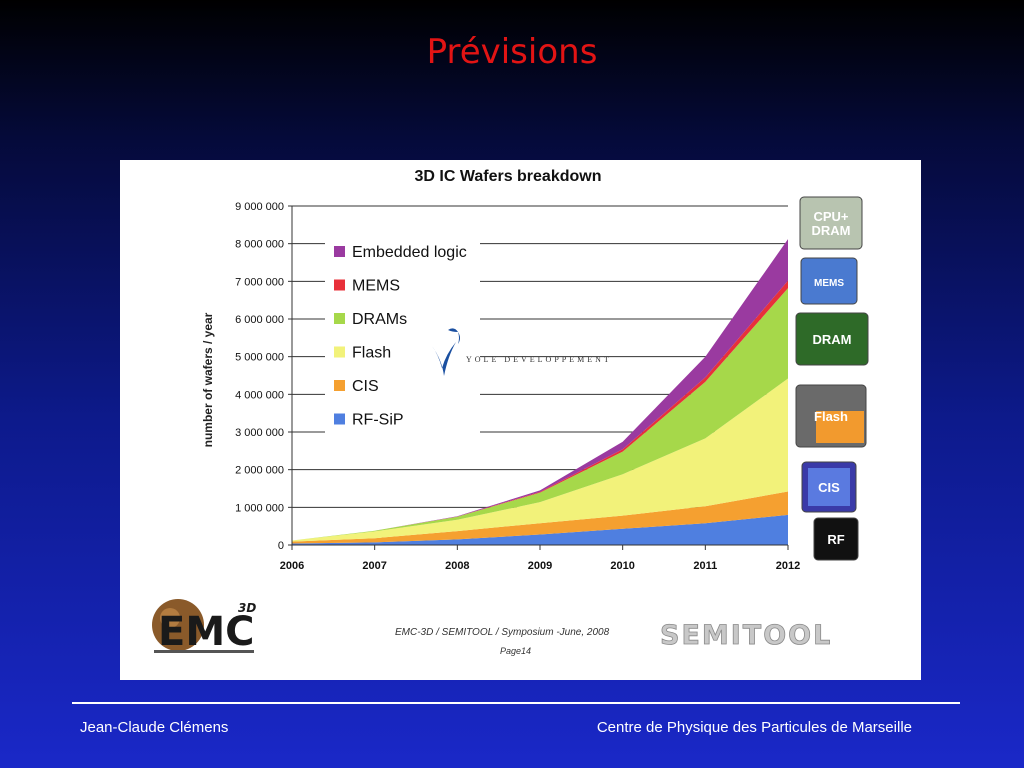 The width and height of the screenshot is (1024, 768). What do you see at coordinates (247, 608) in the screenshot?
I see `emc-logo-sup: 3D` at bounding box center [247, 608].